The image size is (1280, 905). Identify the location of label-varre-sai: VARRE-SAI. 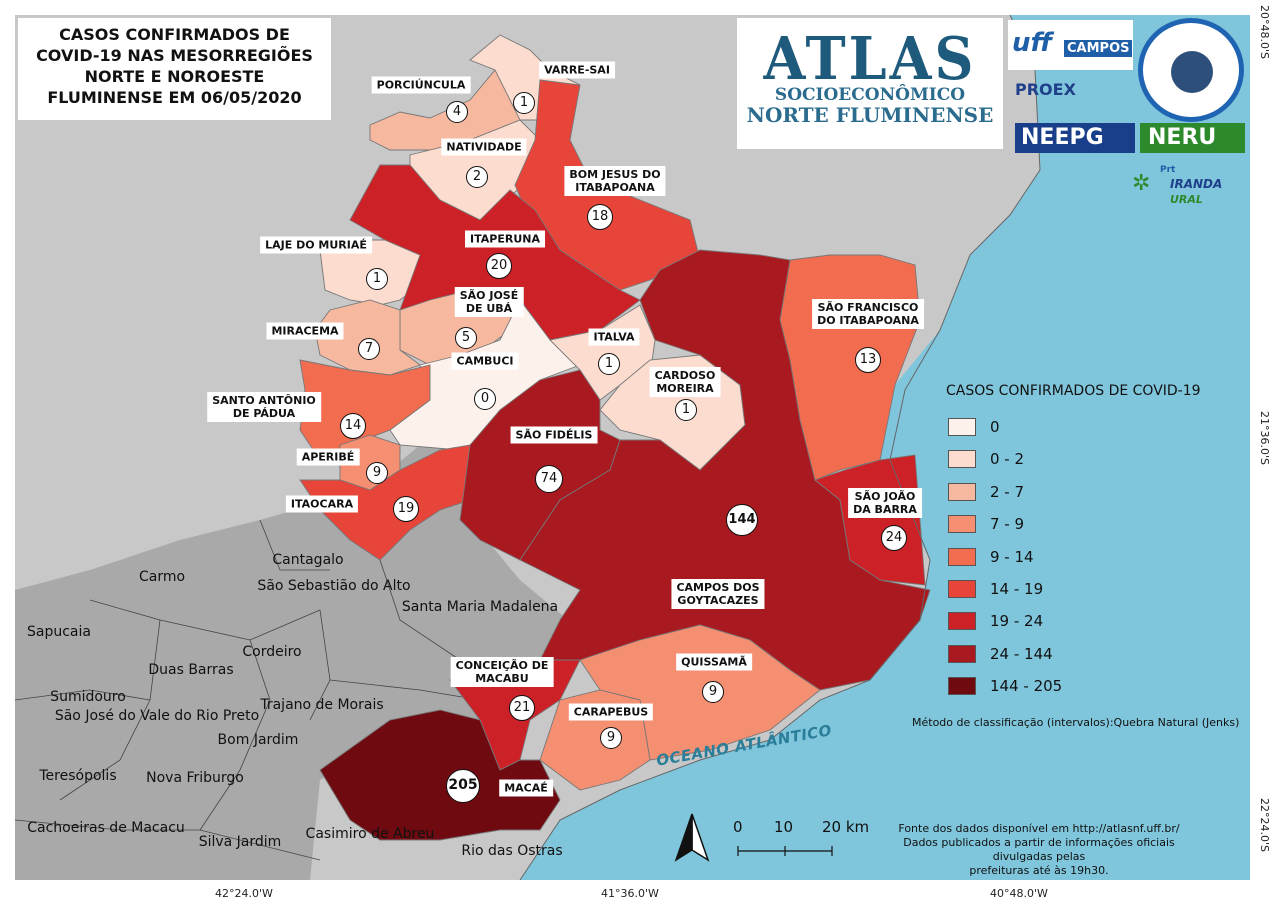
(577, 70).